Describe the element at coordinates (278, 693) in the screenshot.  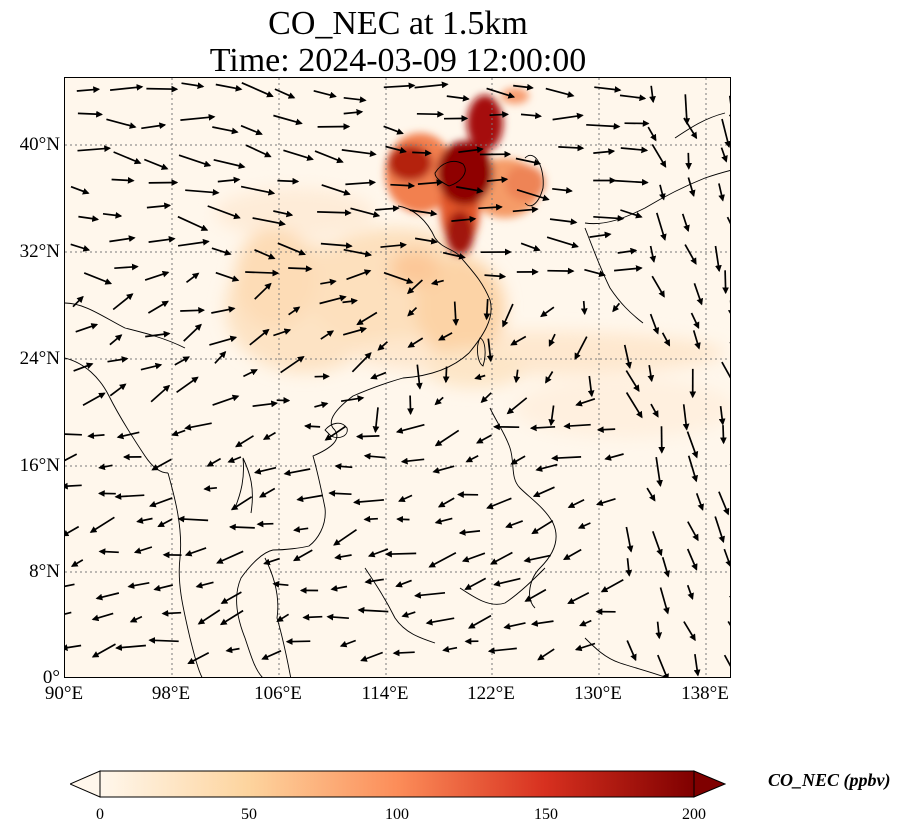
I see `lon-tick-label: 106°E` at that location.